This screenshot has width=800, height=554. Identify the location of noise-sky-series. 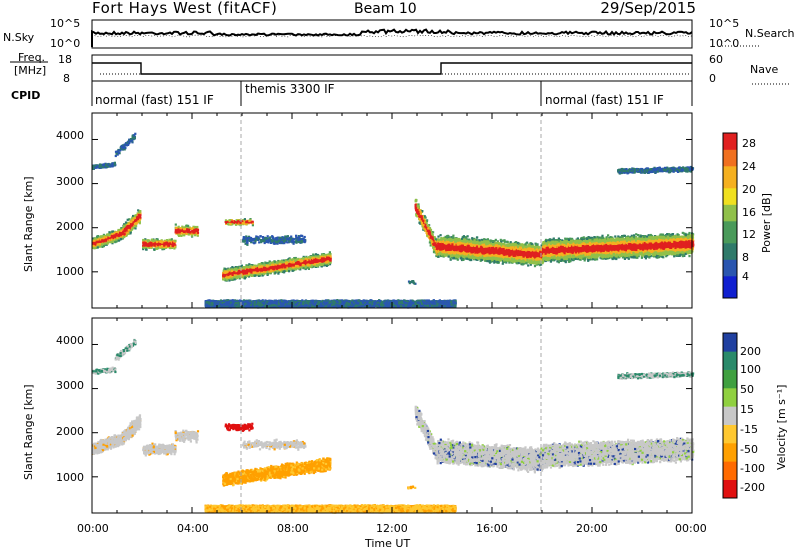
(392, 38).